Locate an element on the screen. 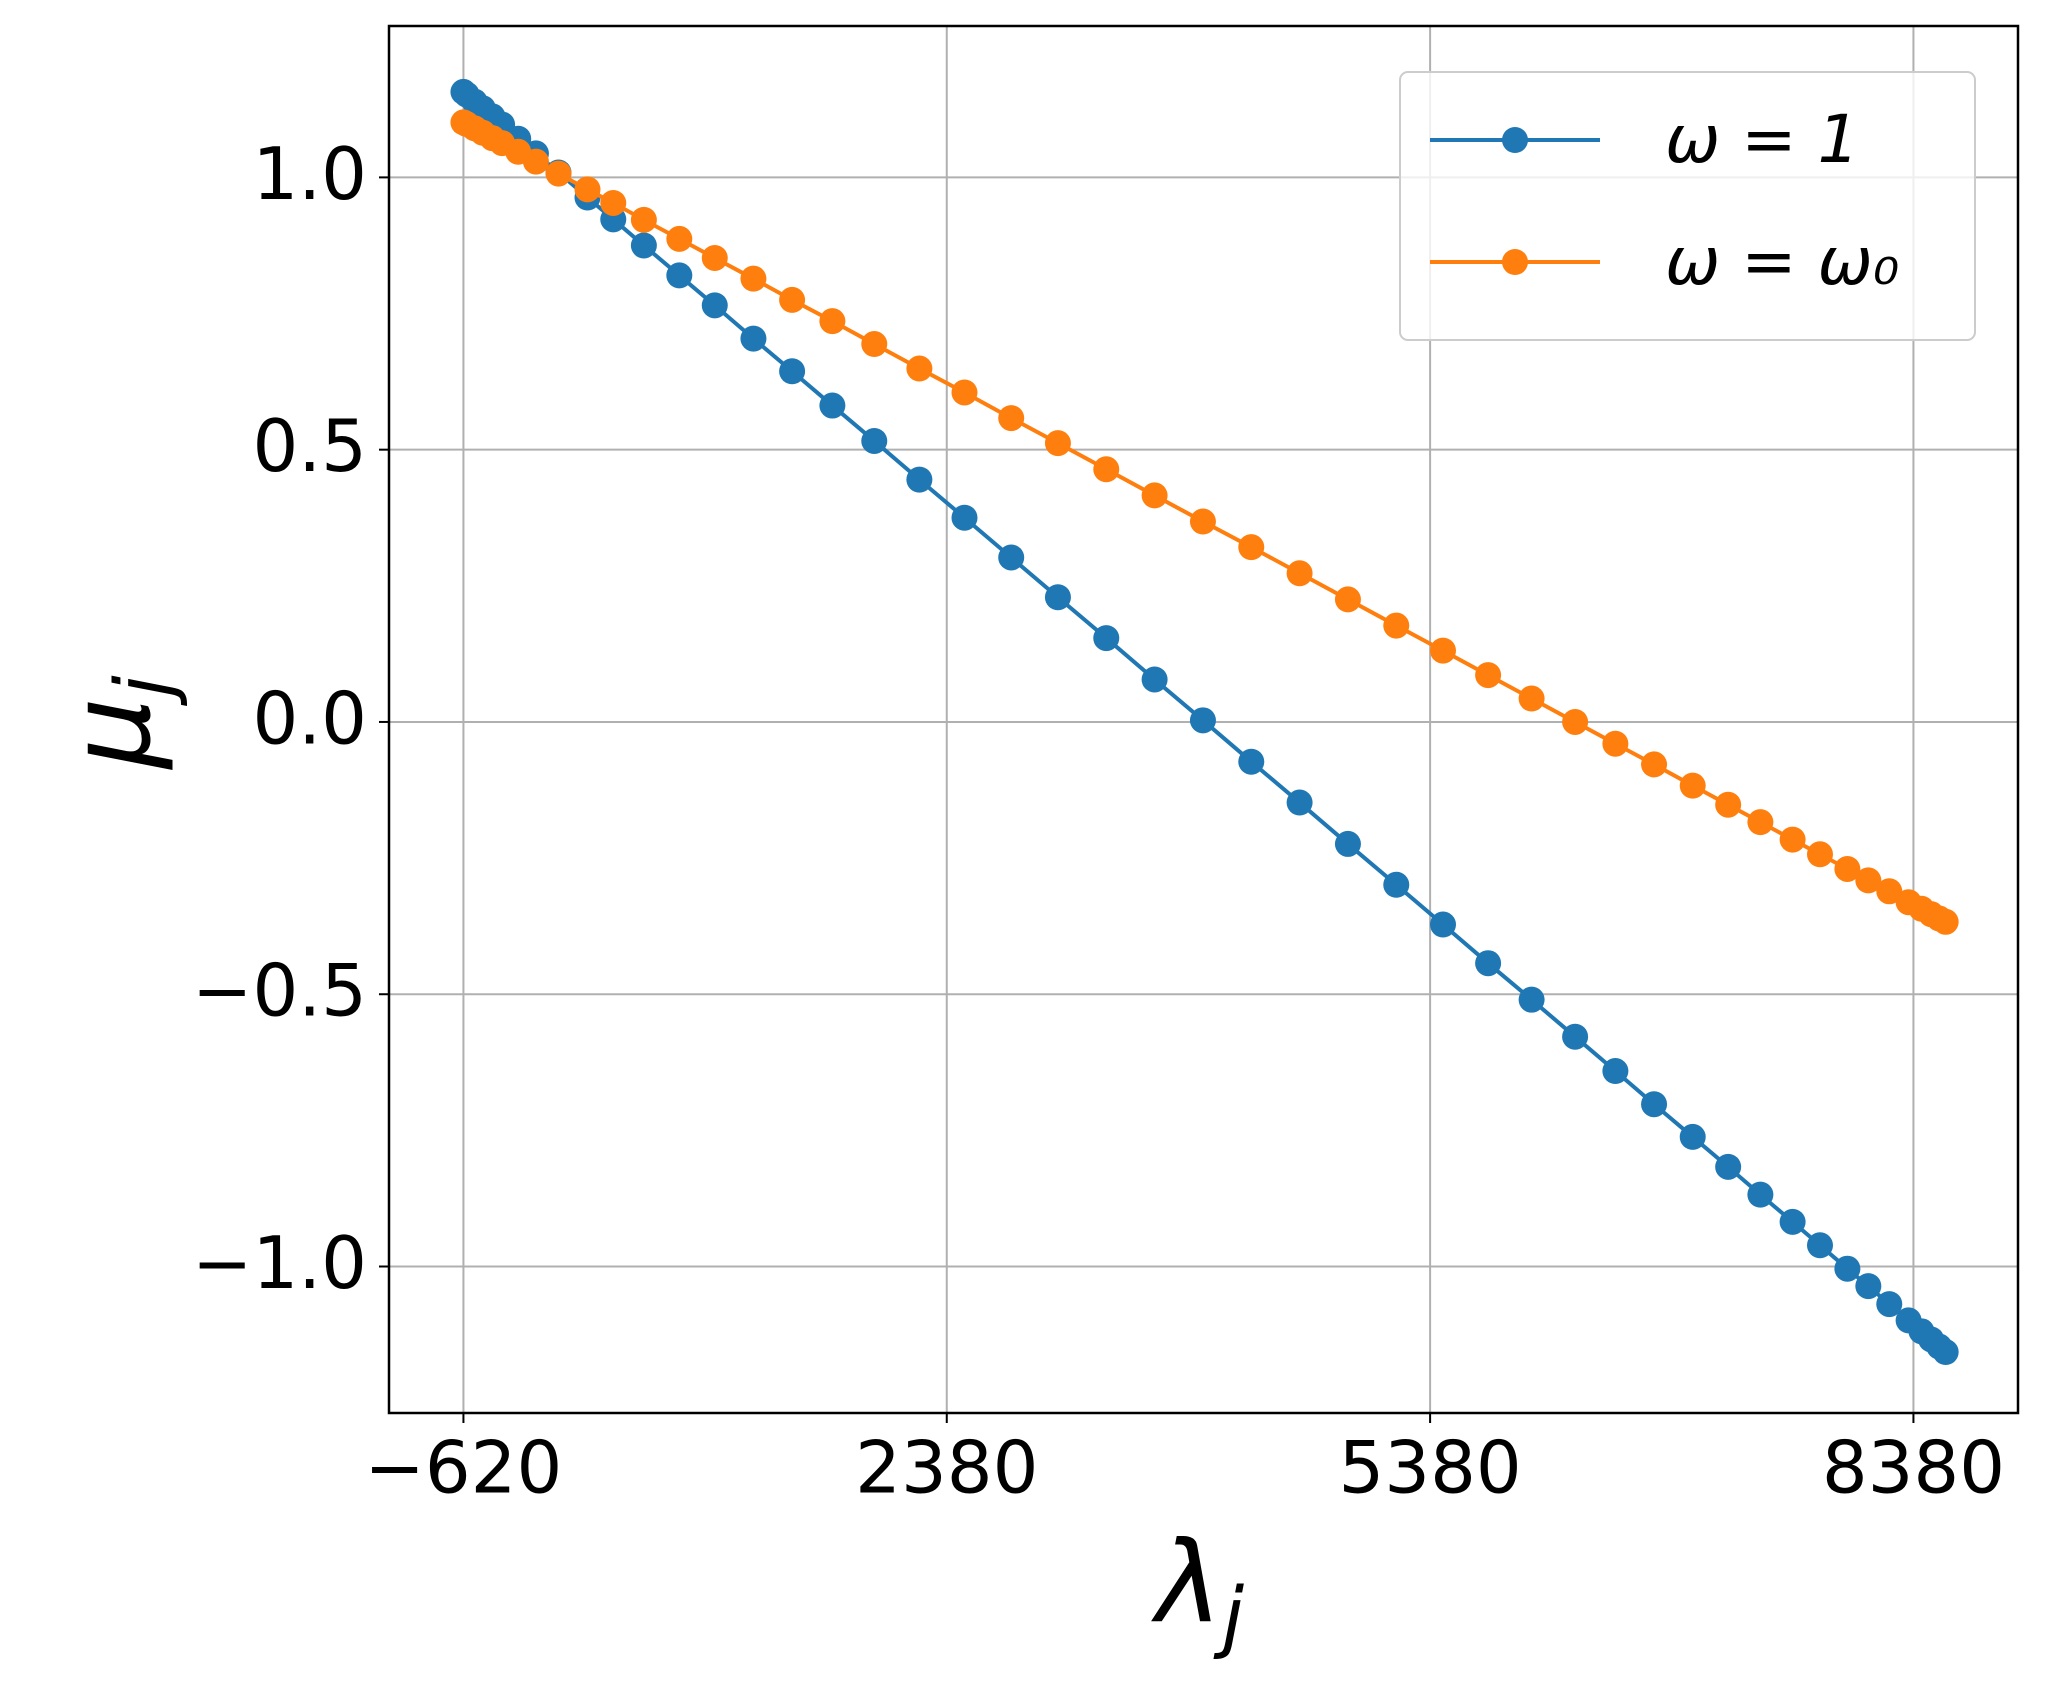 This screenshot has height=1701, width=2048. y-tick-label: 0.0 is located at coordinates (309, 718).